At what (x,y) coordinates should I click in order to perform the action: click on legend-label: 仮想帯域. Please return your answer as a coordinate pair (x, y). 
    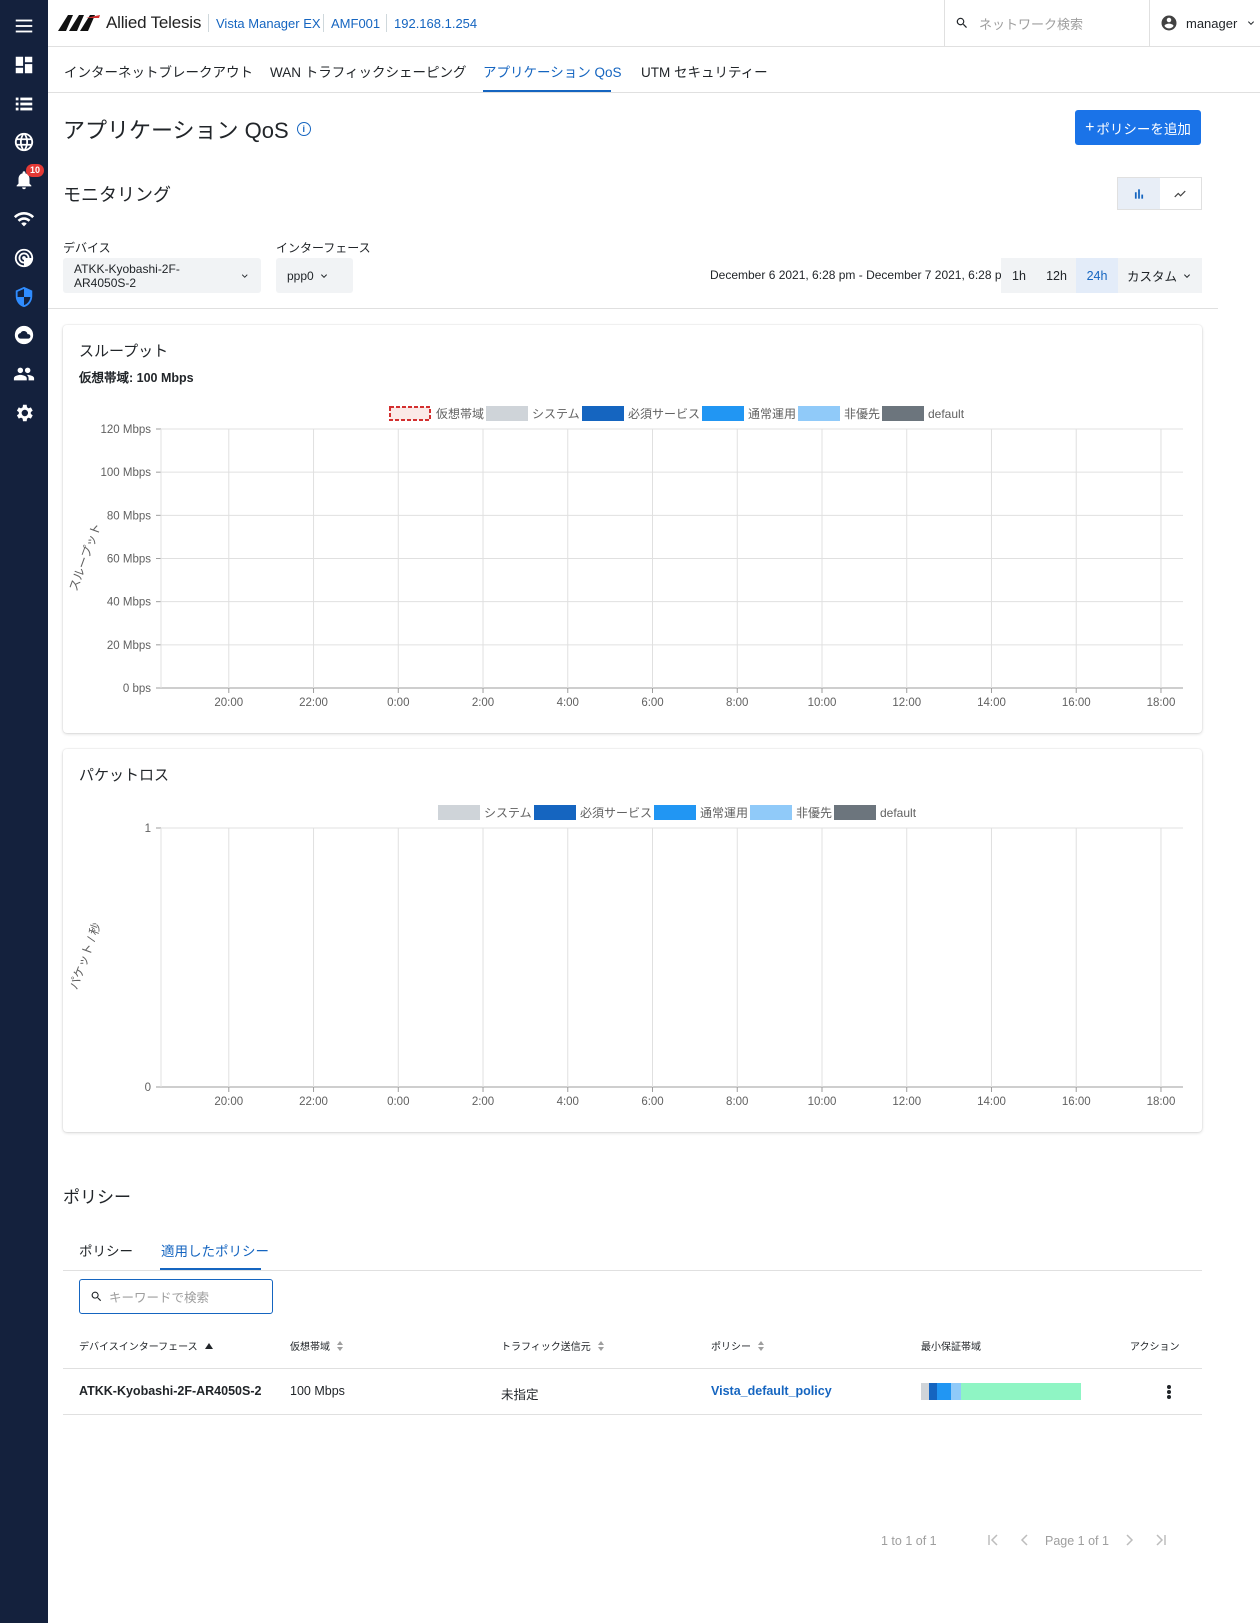
    Looking at the image, I should click on (460, 413).